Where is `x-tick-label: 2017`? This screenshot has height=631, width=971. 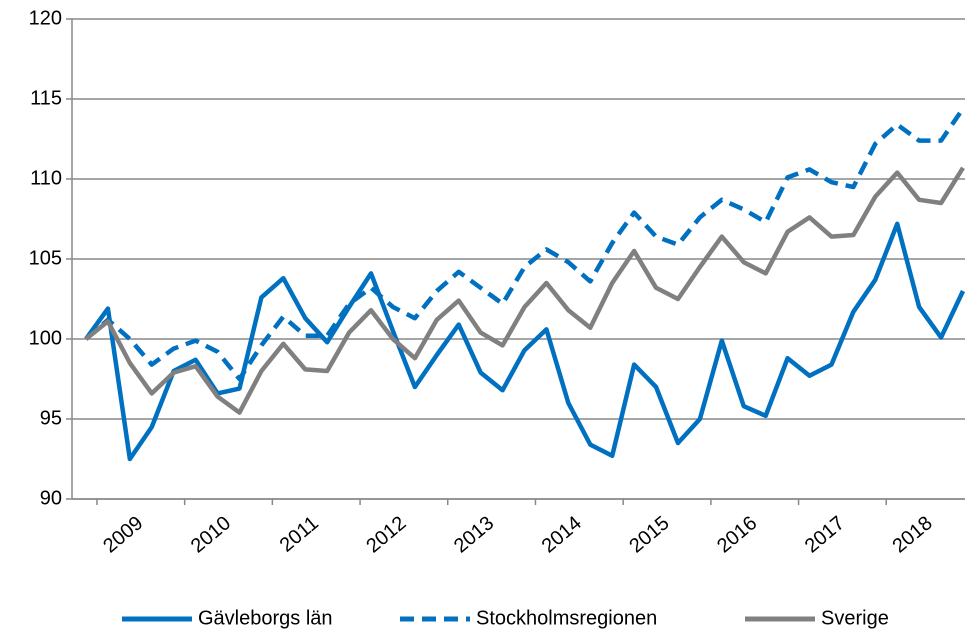
x-tick-label: 2017 is located at coordinates (825, 534).